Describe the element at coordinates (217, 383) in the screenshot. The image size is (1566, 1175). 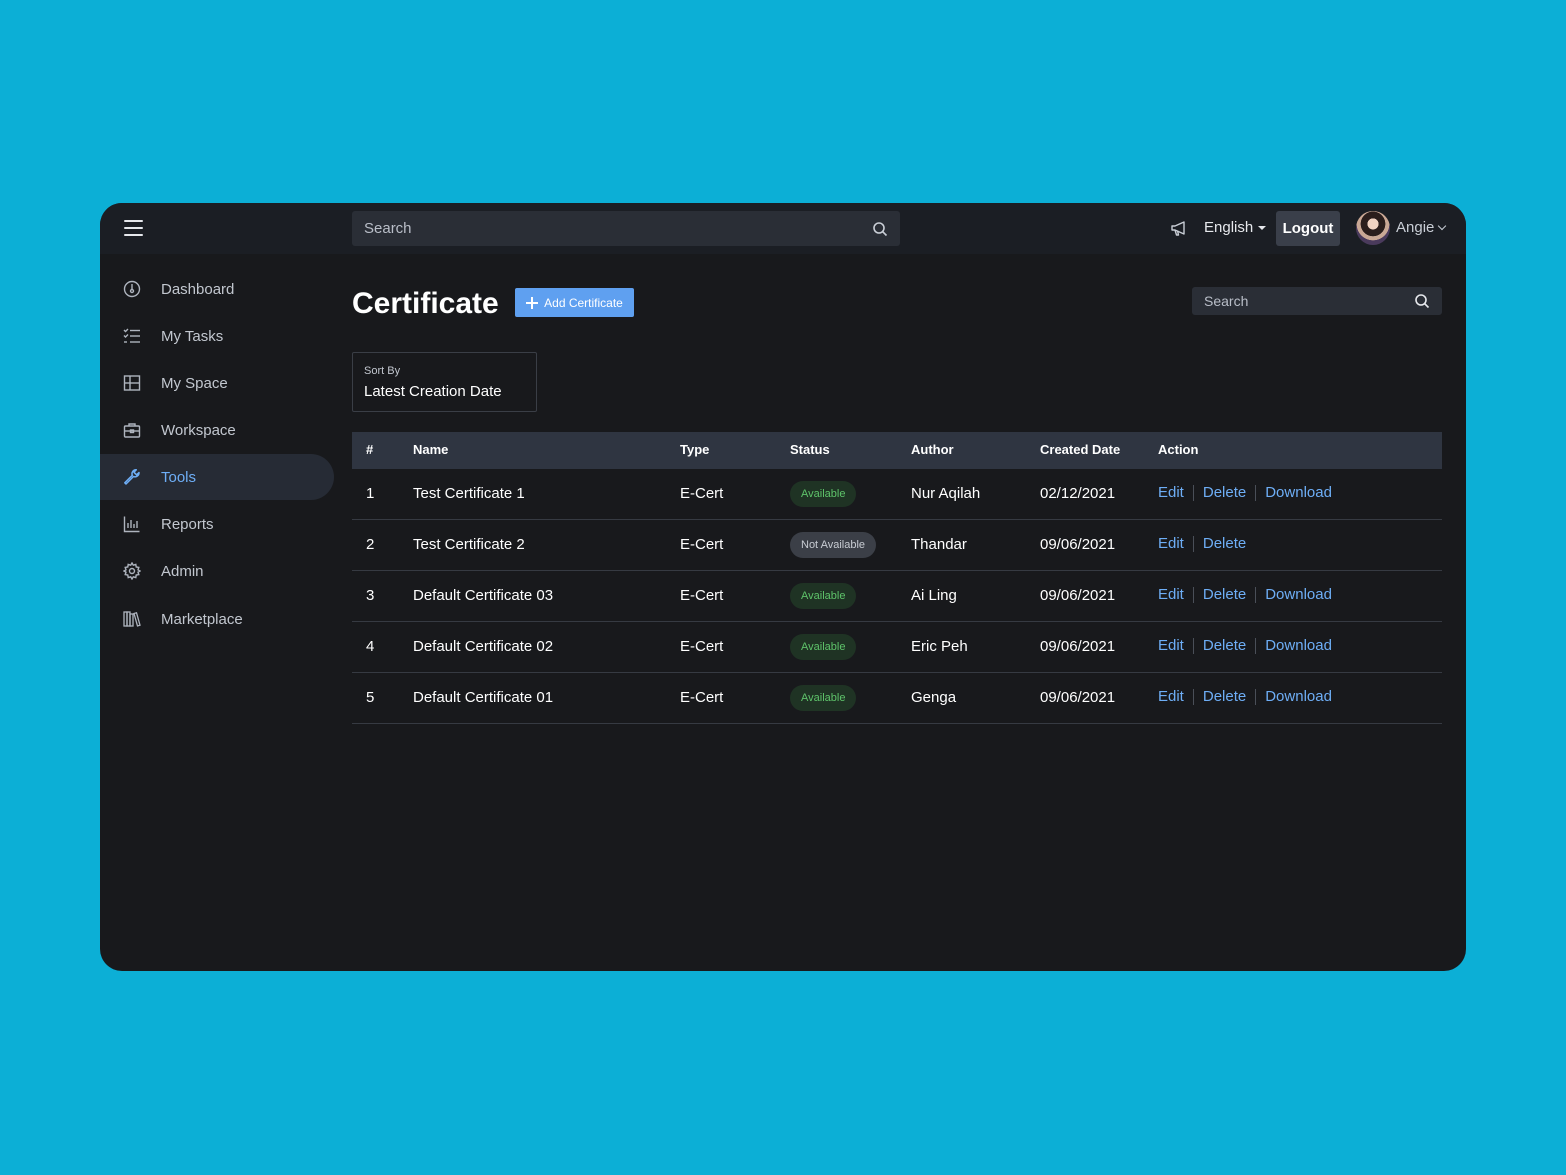
I see `sidebar-item-my-space: My Space` at that location.